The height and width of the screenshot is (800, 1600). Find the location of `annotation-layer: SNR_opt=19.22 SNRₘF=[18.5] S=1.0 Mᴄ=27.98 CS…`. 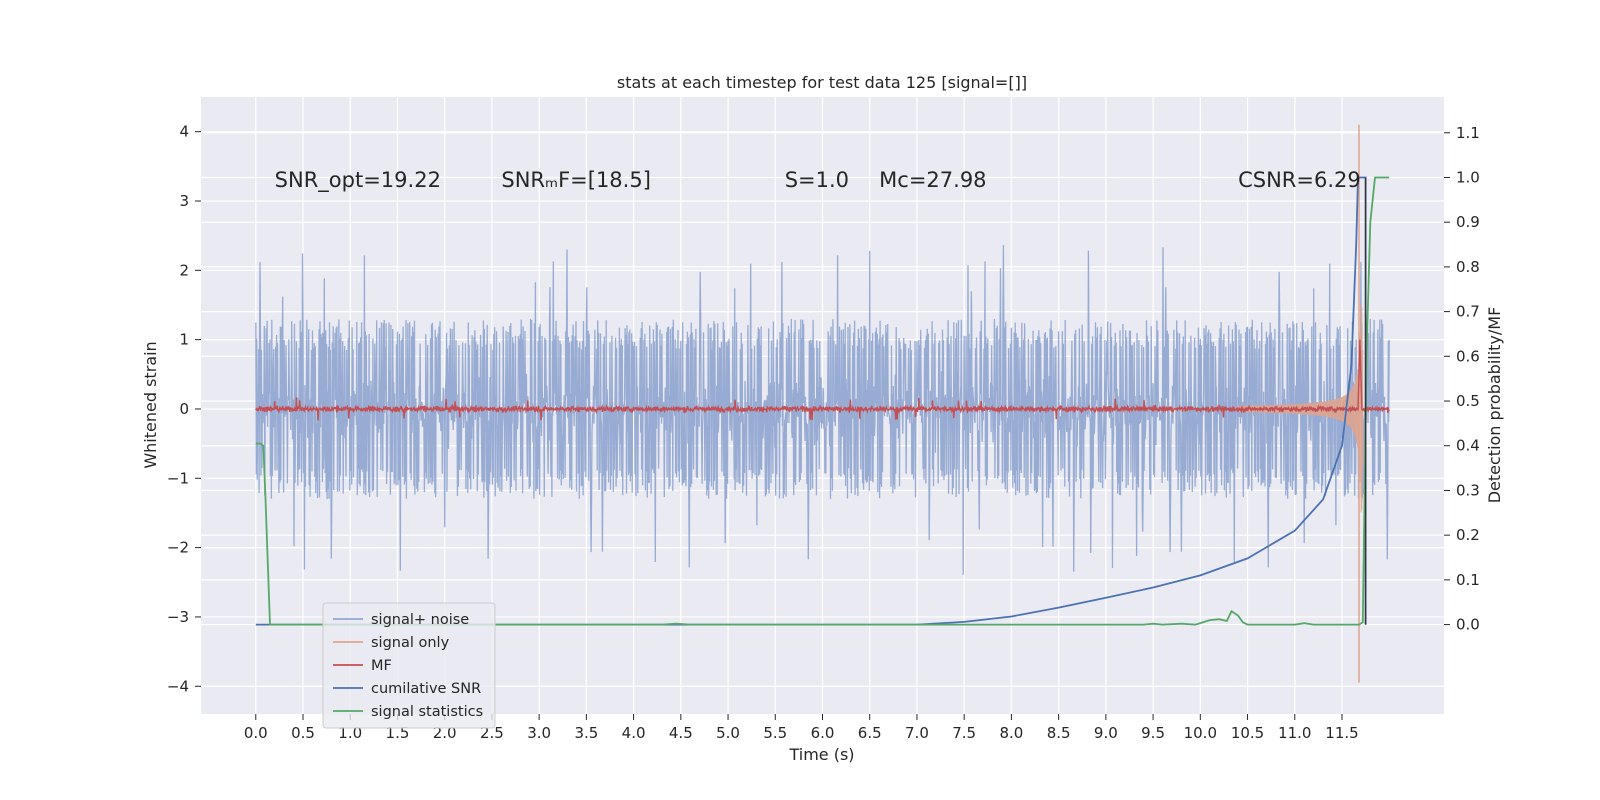

annotation-layer: SNR_opt=19.22 SNRₘF=[18.5] S=1.0 Mᴄ=27.98 CS… is located at coordinates (818, 180).